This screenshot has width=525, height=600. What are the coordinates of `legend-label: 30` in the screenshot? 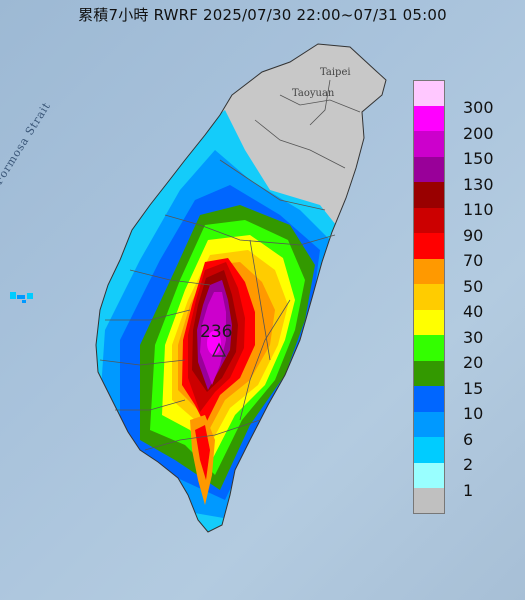 It's located at (473, 337).